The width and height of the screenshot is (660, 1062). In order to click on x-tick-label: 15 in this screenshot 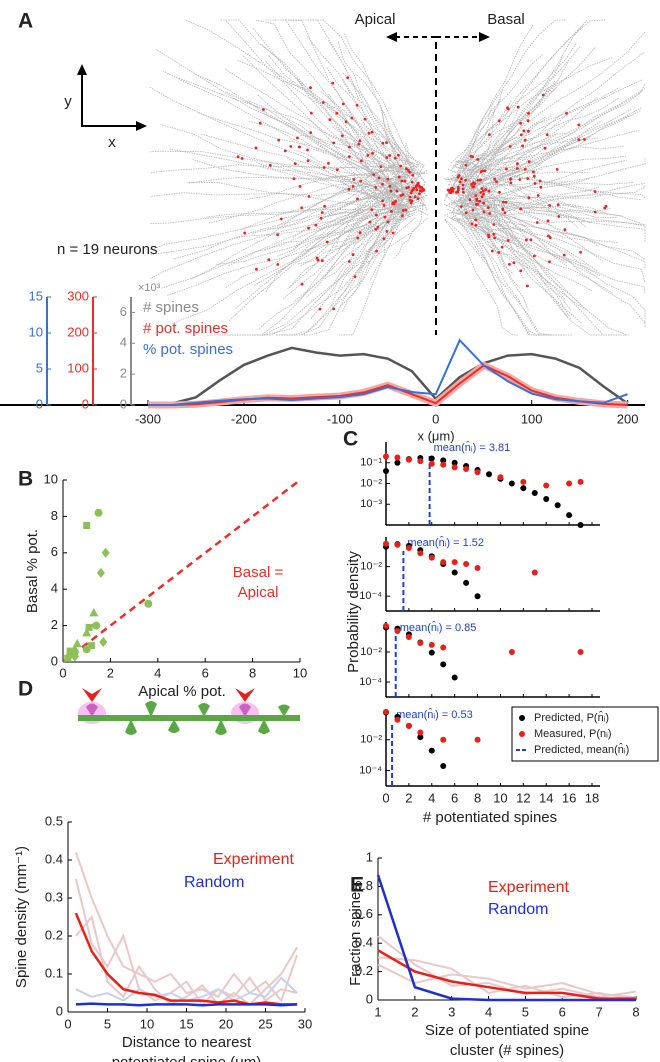, I will do `click(186, 1023)`.